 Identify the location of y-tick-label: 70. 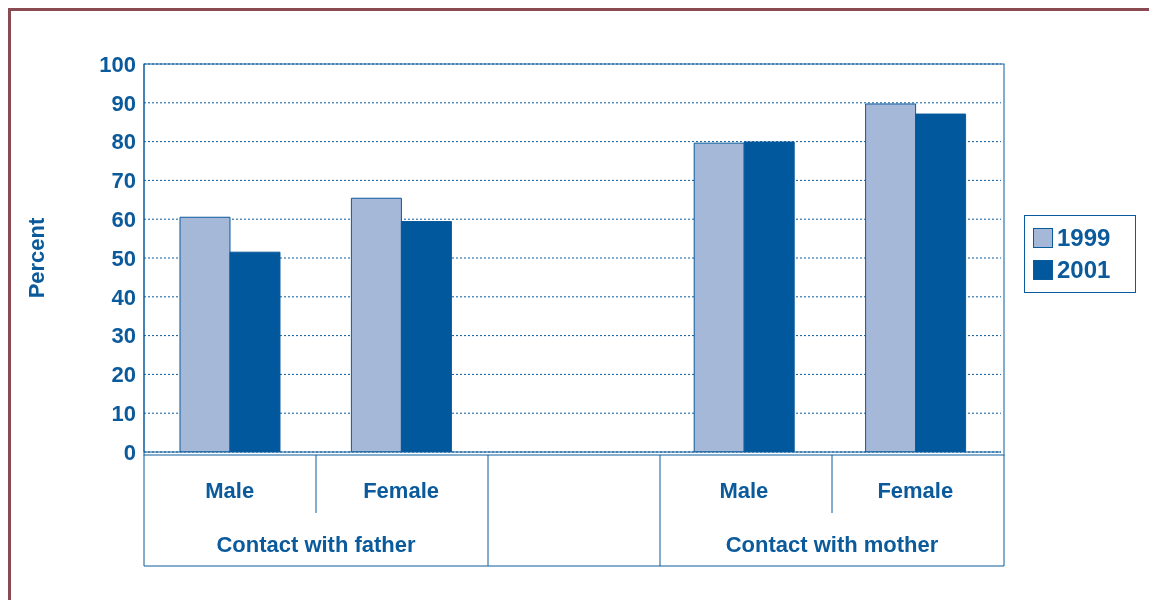
(123, 181).